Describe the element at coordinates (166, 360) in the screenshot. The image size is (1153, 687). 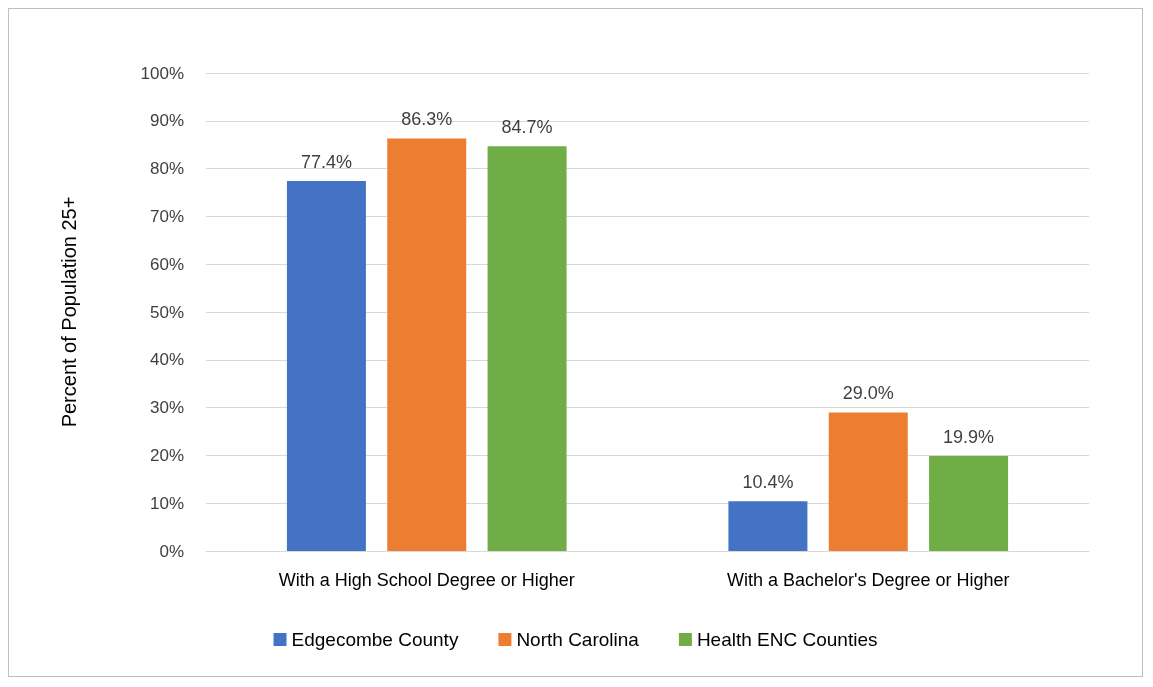
I see `y-tick-label: 40%` at that location.